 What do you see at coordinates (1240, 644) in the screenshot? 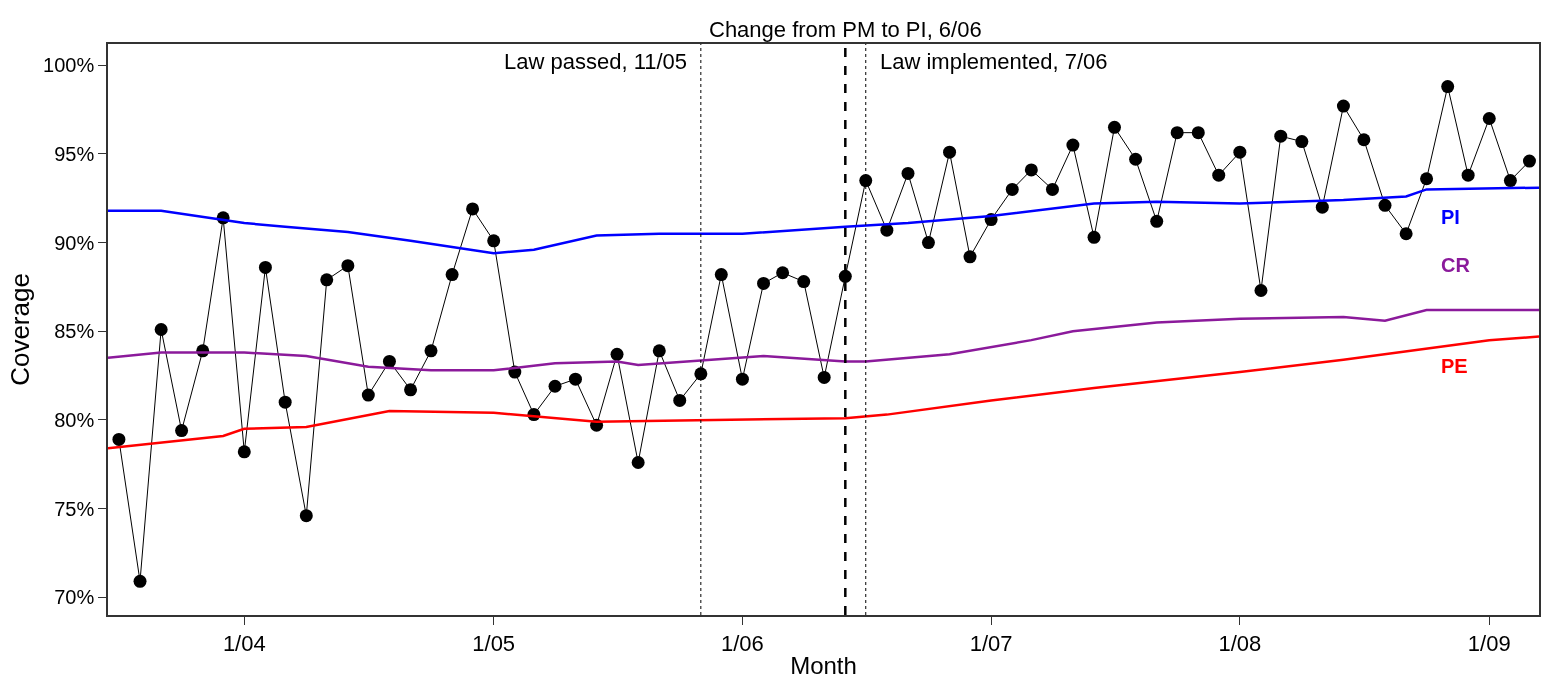
I see `x-tick-label: 1/08` at bounding box center [1240, 644].